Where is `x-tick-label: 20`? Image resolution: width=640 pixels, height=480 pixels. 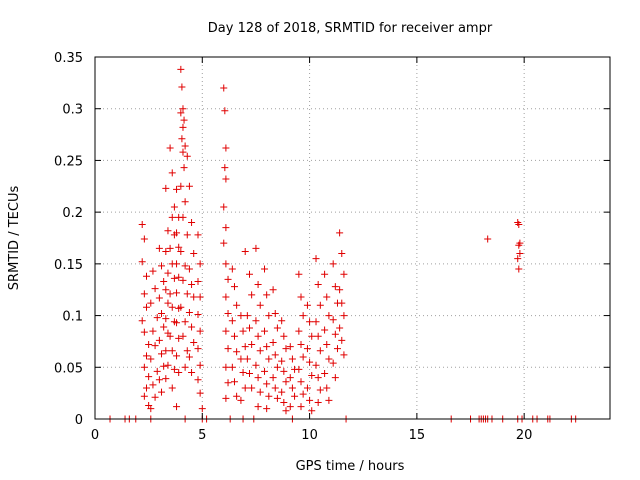 x-tick-label: 20 is located at coordinates (524, 435).